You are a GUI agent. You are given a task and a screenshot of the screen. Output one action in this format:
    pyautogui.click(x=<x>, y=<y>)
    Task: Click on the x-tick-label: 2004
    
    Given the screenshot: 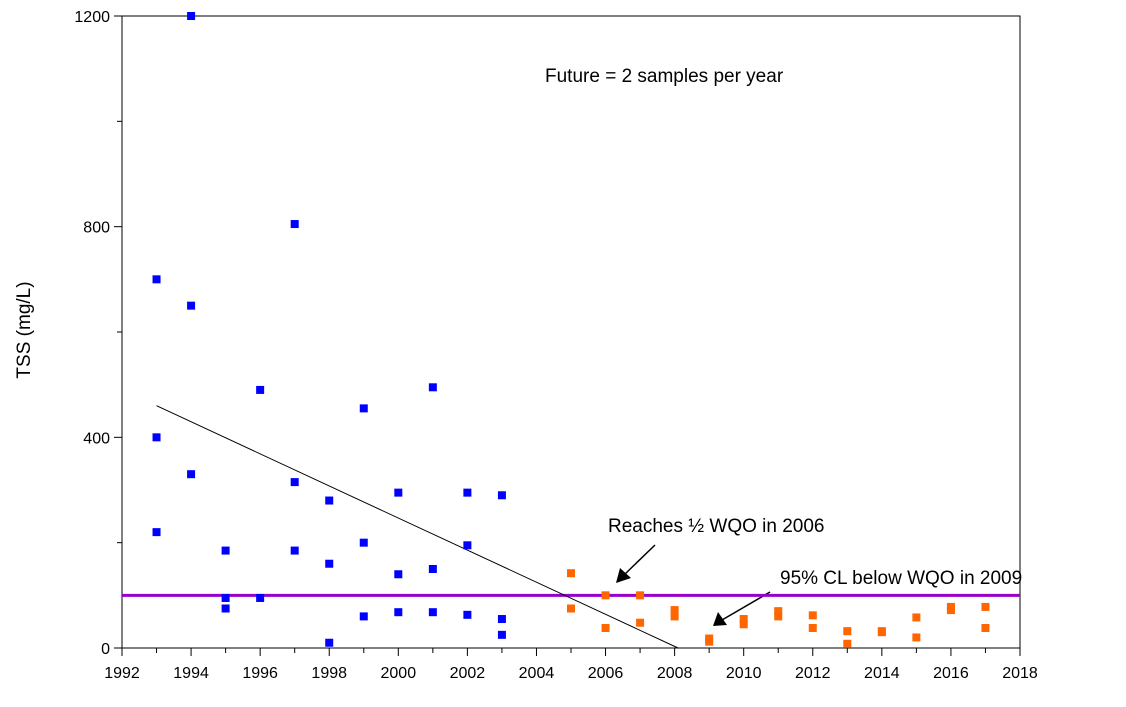 What is the action you would take?
    pyautogui.click(x=537, y=673)
    